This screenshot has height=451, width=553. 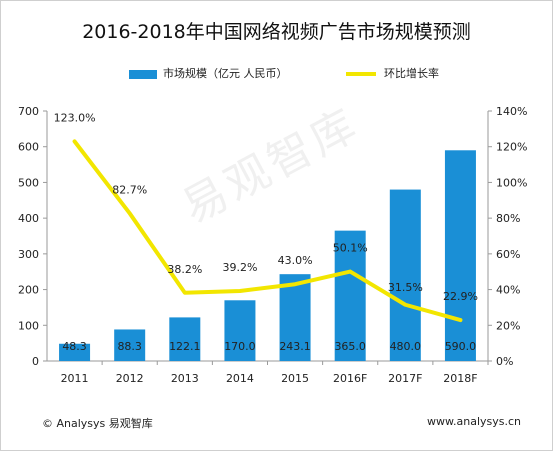 I want to click on legend-label-market-size: 市场规模（亿元 人民币）, so click(x=225, y=73).